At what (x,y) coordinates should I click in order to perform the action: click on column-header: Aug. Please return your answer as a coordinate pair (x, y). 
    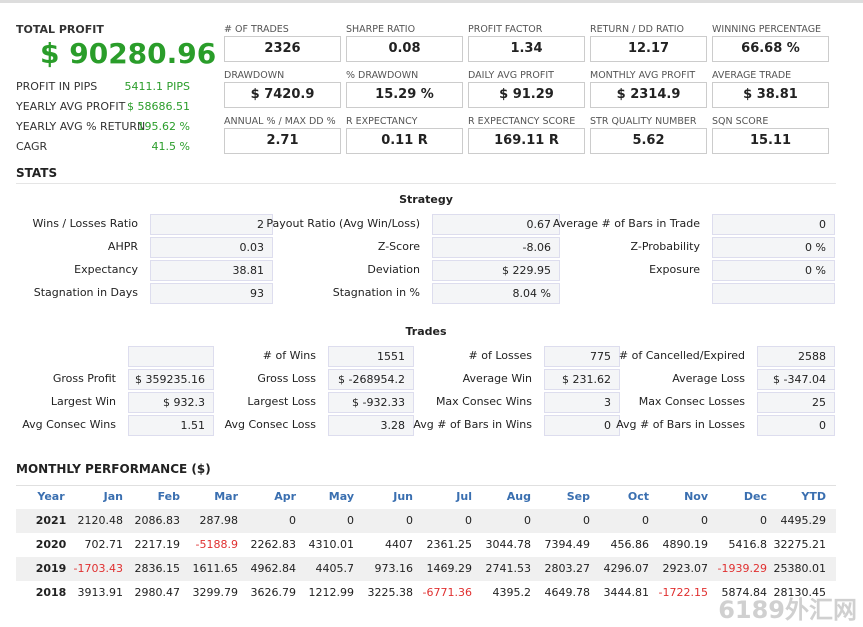
    Looking at the image, I should click on (518, 496).